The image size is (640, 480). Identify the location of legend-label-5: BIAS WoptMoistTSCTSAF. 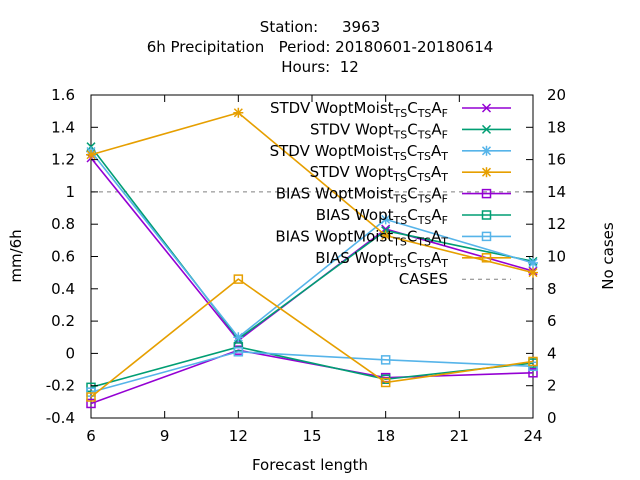
(362, 195).